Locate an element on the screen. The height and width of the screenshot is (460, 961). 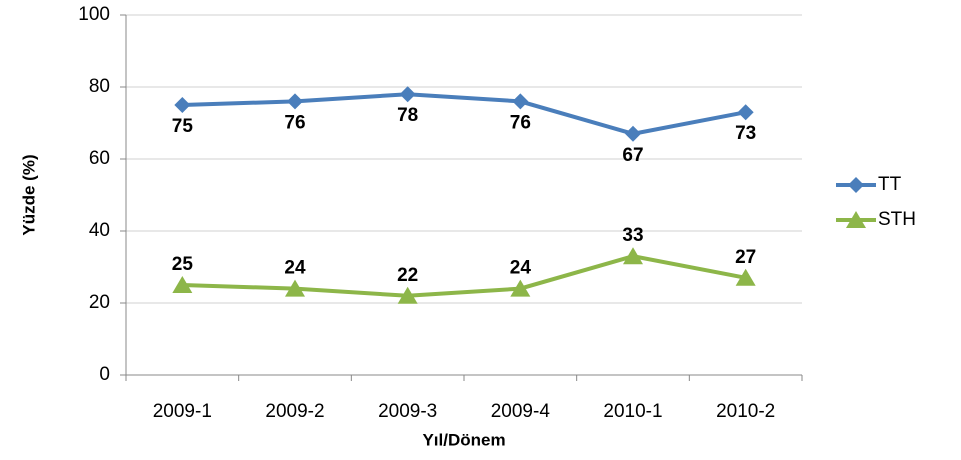
legend-label: TT is located at coordinates (890, 184).